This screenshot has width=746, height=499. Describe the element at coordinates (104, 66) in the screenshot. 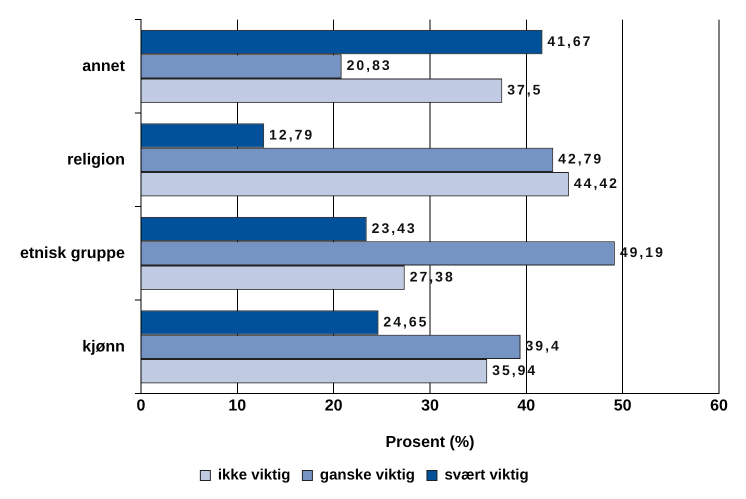

I see `y-tick-label: annet` at that location.